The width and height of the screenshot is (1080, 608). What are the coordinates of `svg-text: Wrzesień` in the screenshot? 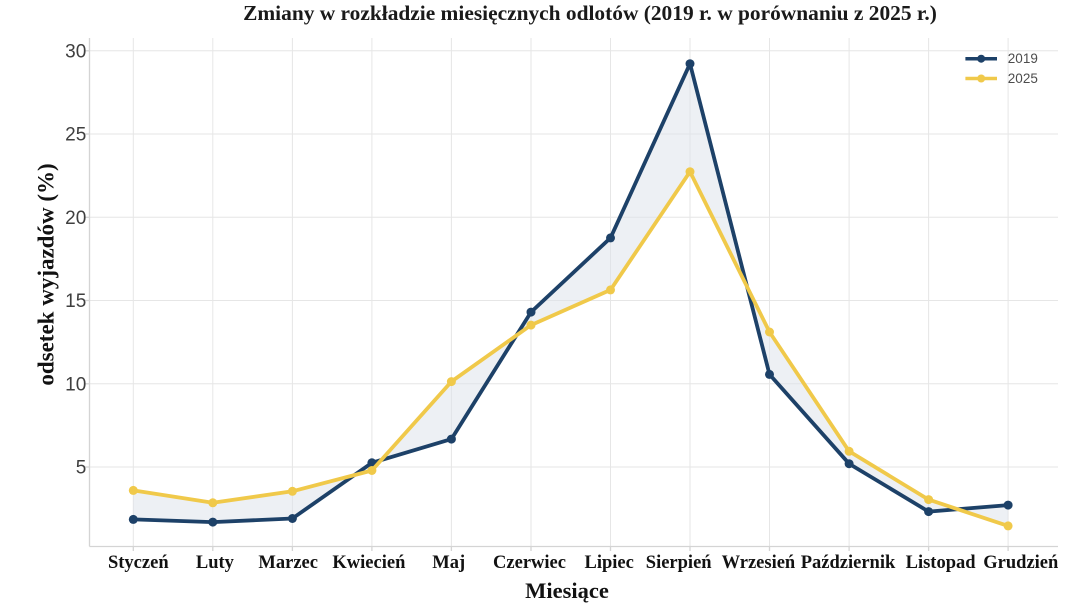 It's located at (759, 563).